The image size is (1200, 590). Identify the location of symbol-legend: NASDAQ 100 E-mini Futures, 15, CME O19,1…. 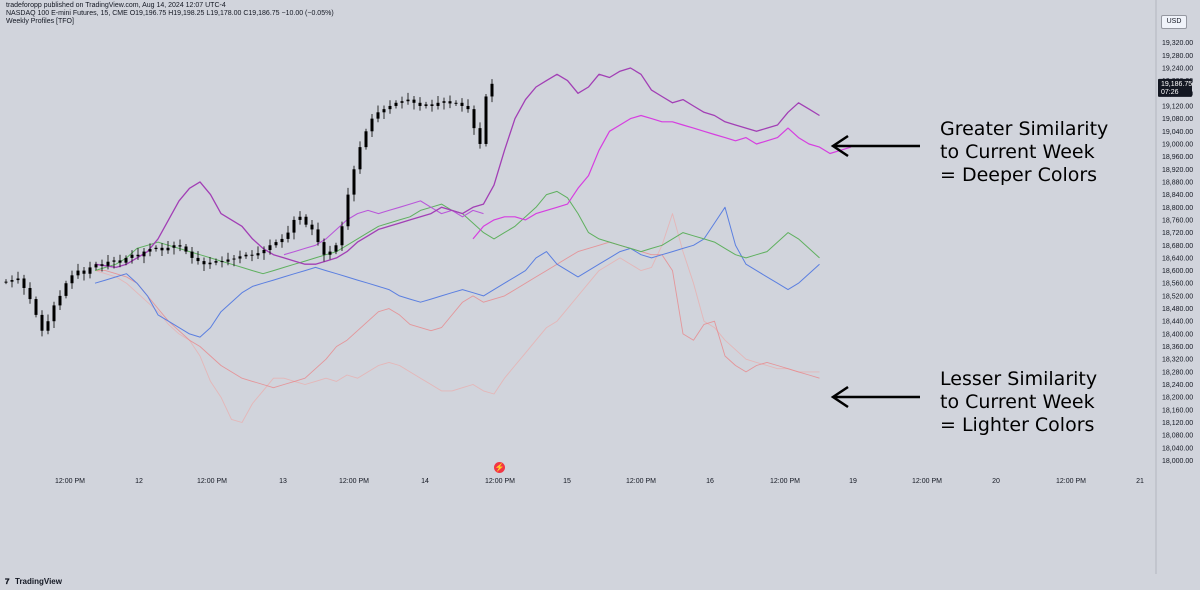
(170, 13).